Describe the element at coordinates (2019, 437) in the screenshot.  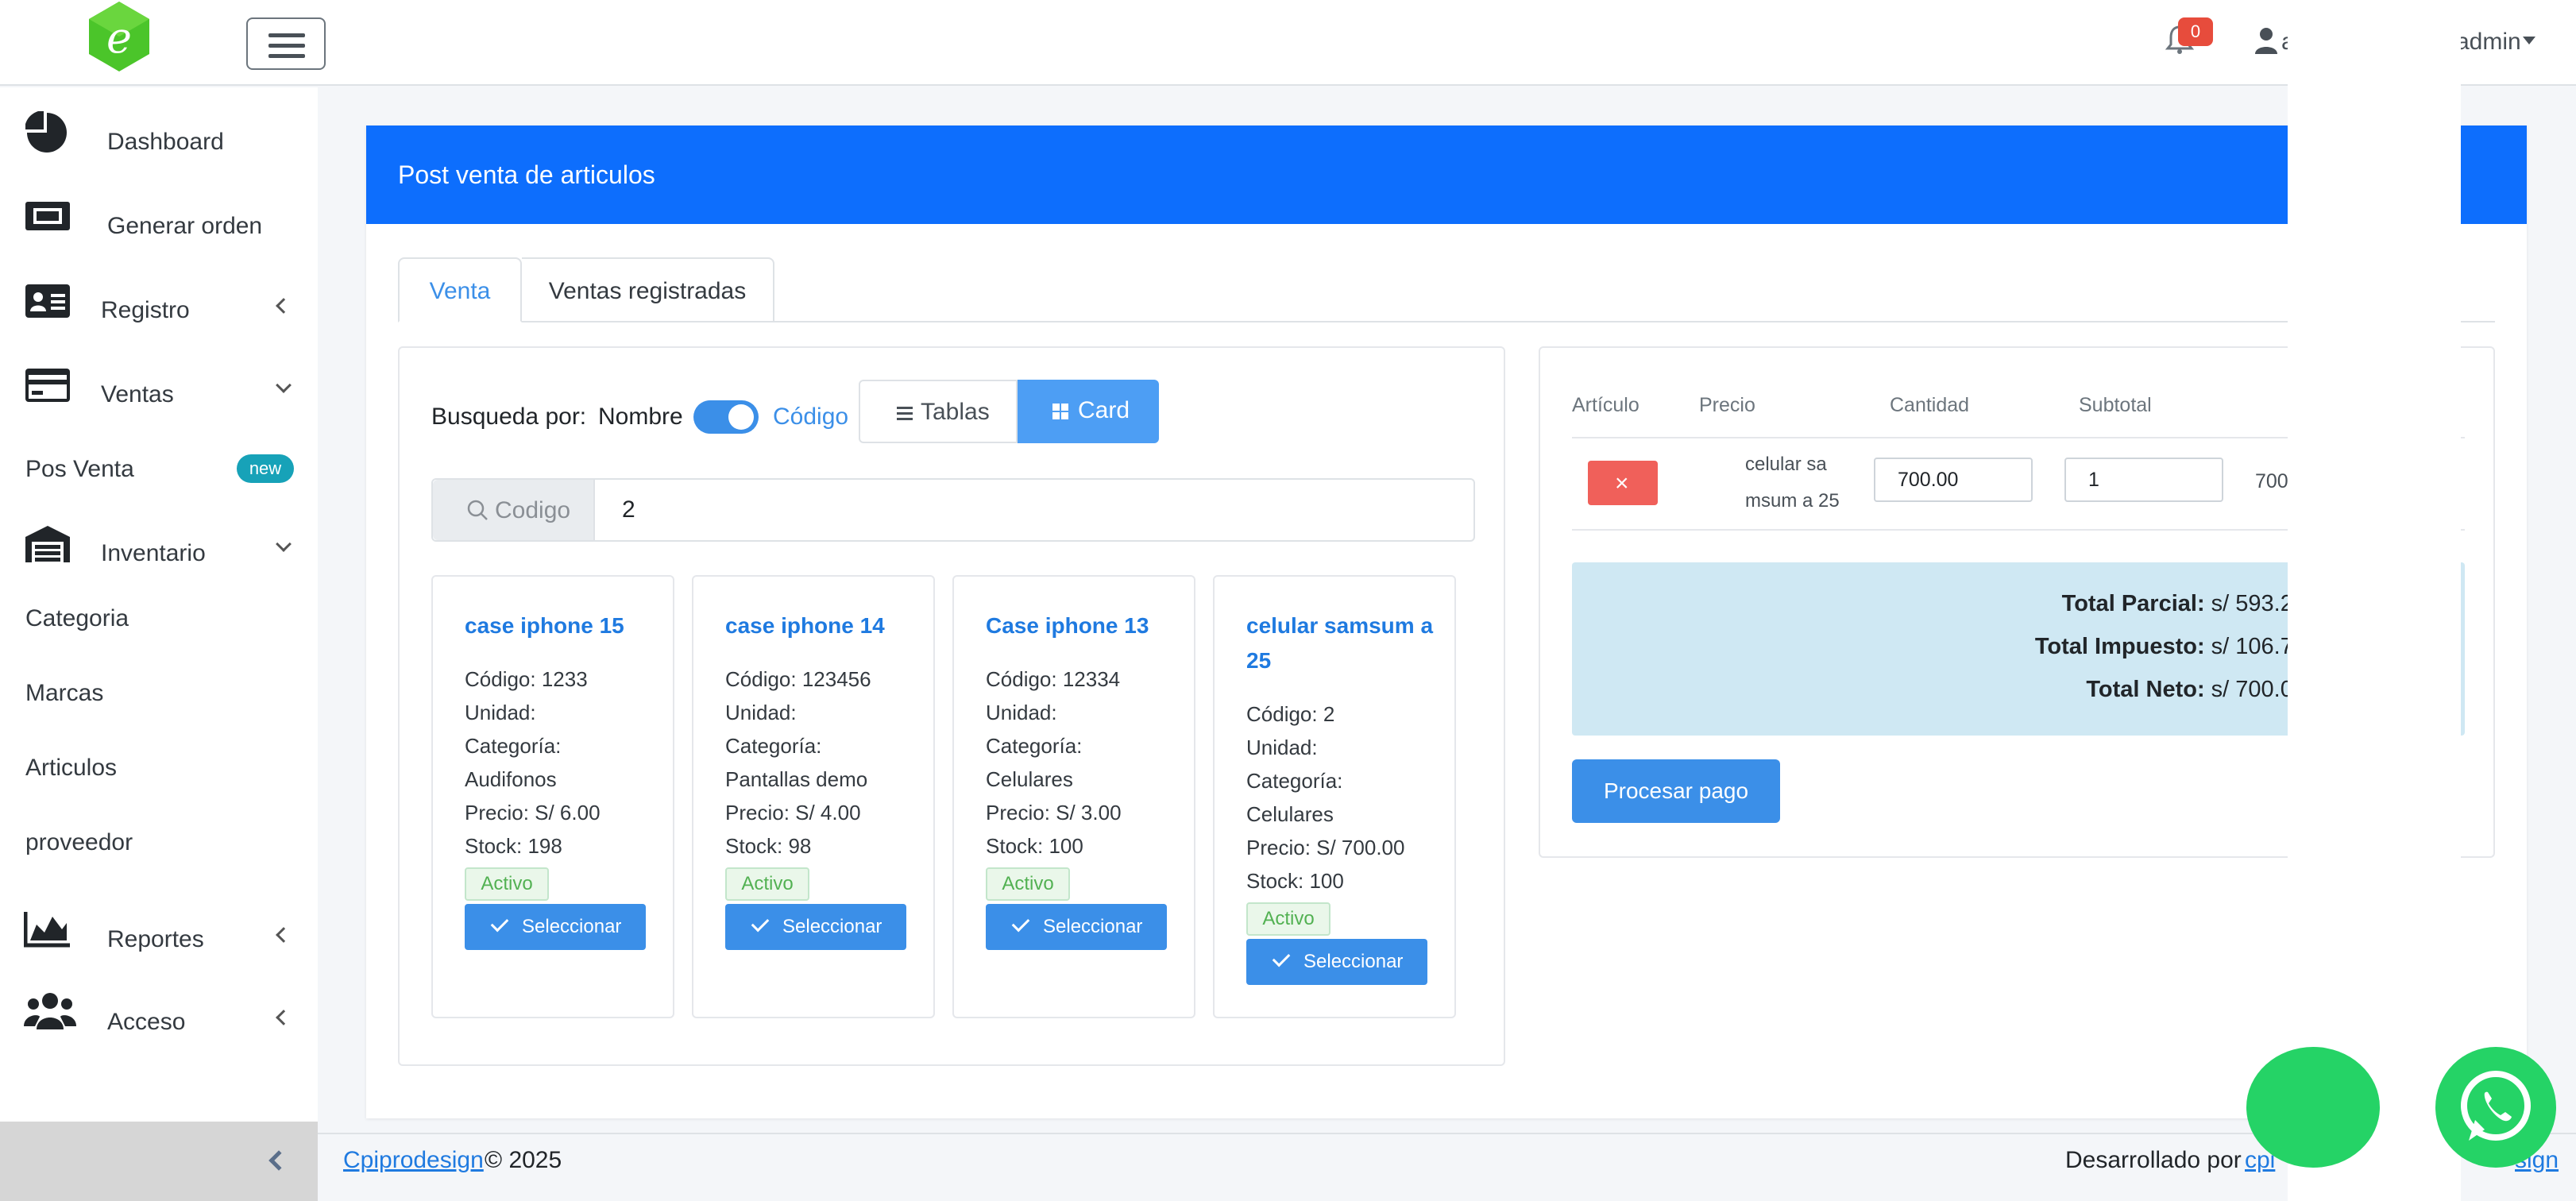
I see `divider` at that location.